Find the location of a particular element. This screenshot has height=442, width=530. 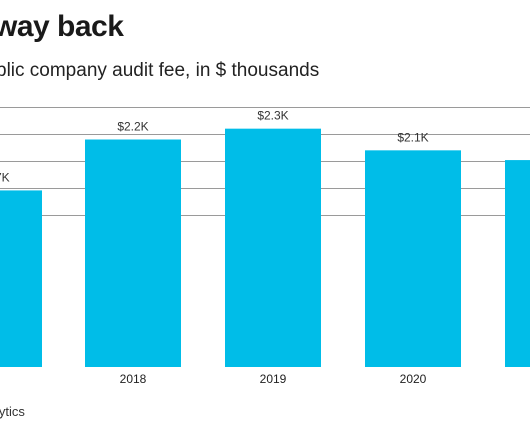

x-tick-label: 2019 is located at coordinates (273, 379).